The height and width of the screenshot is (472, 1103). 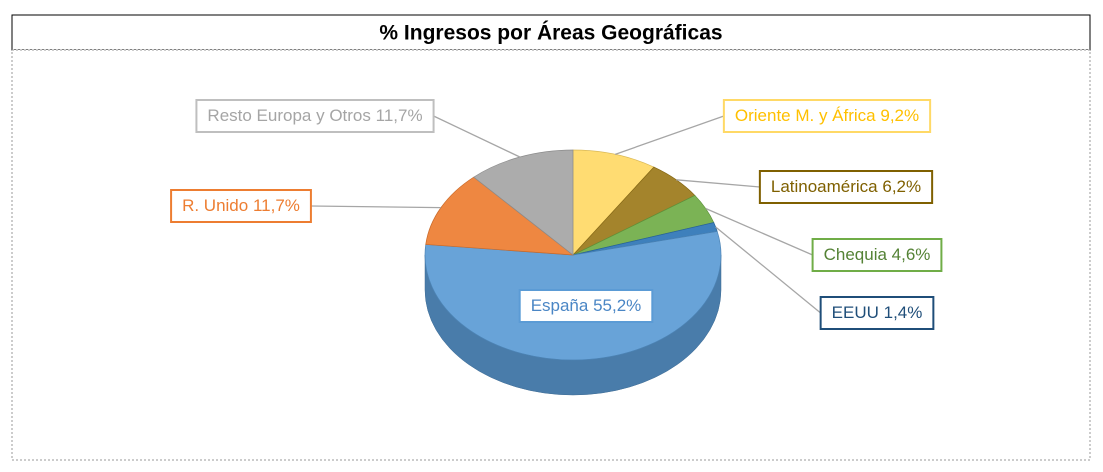 I want to click on label-category: EEUU, so click(x=855, y=312).